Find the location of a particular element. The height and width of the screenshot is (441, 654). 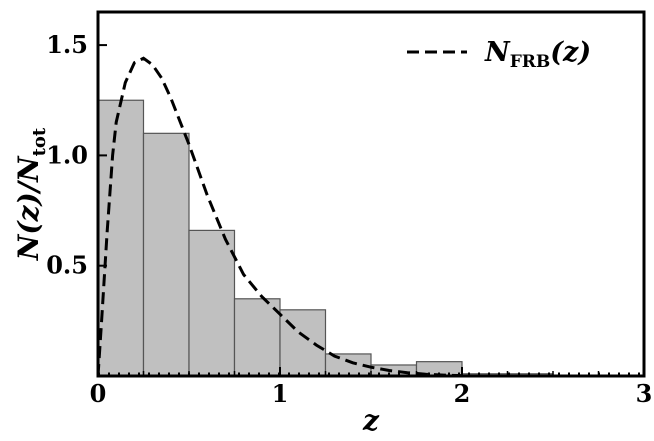

y-axis-label: N(z)/Ntot is located at coordinates (31, 194).